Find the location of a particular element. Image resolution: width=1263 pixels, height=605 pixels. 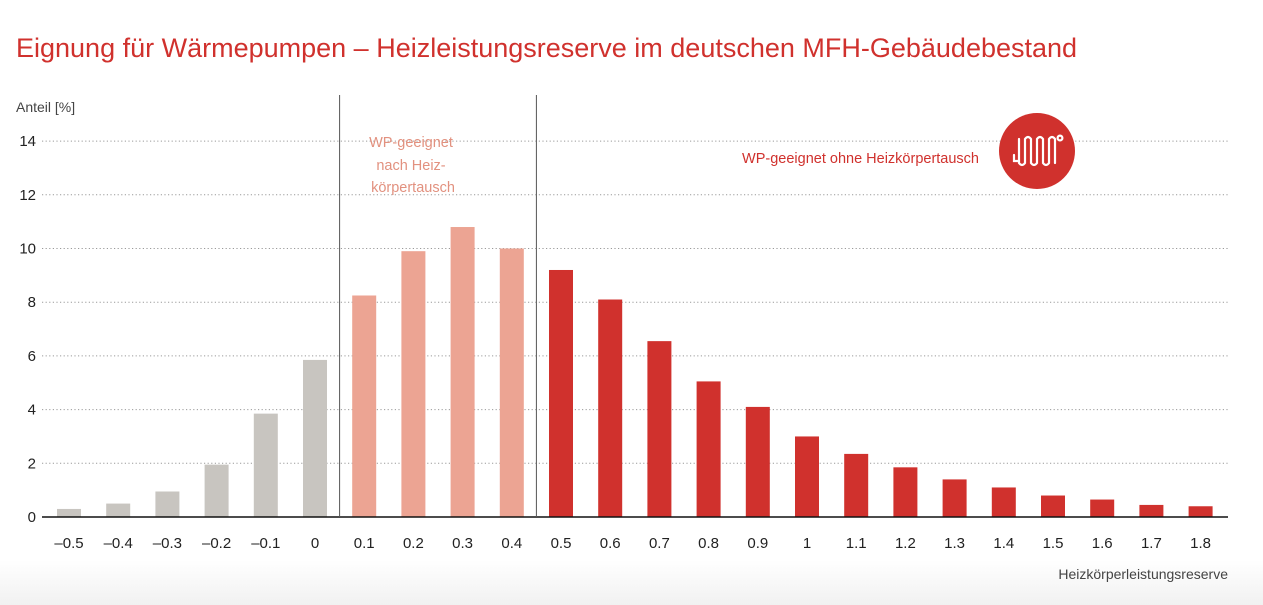

x-tick-label: –0.4 is located at coordinates (118, 543).